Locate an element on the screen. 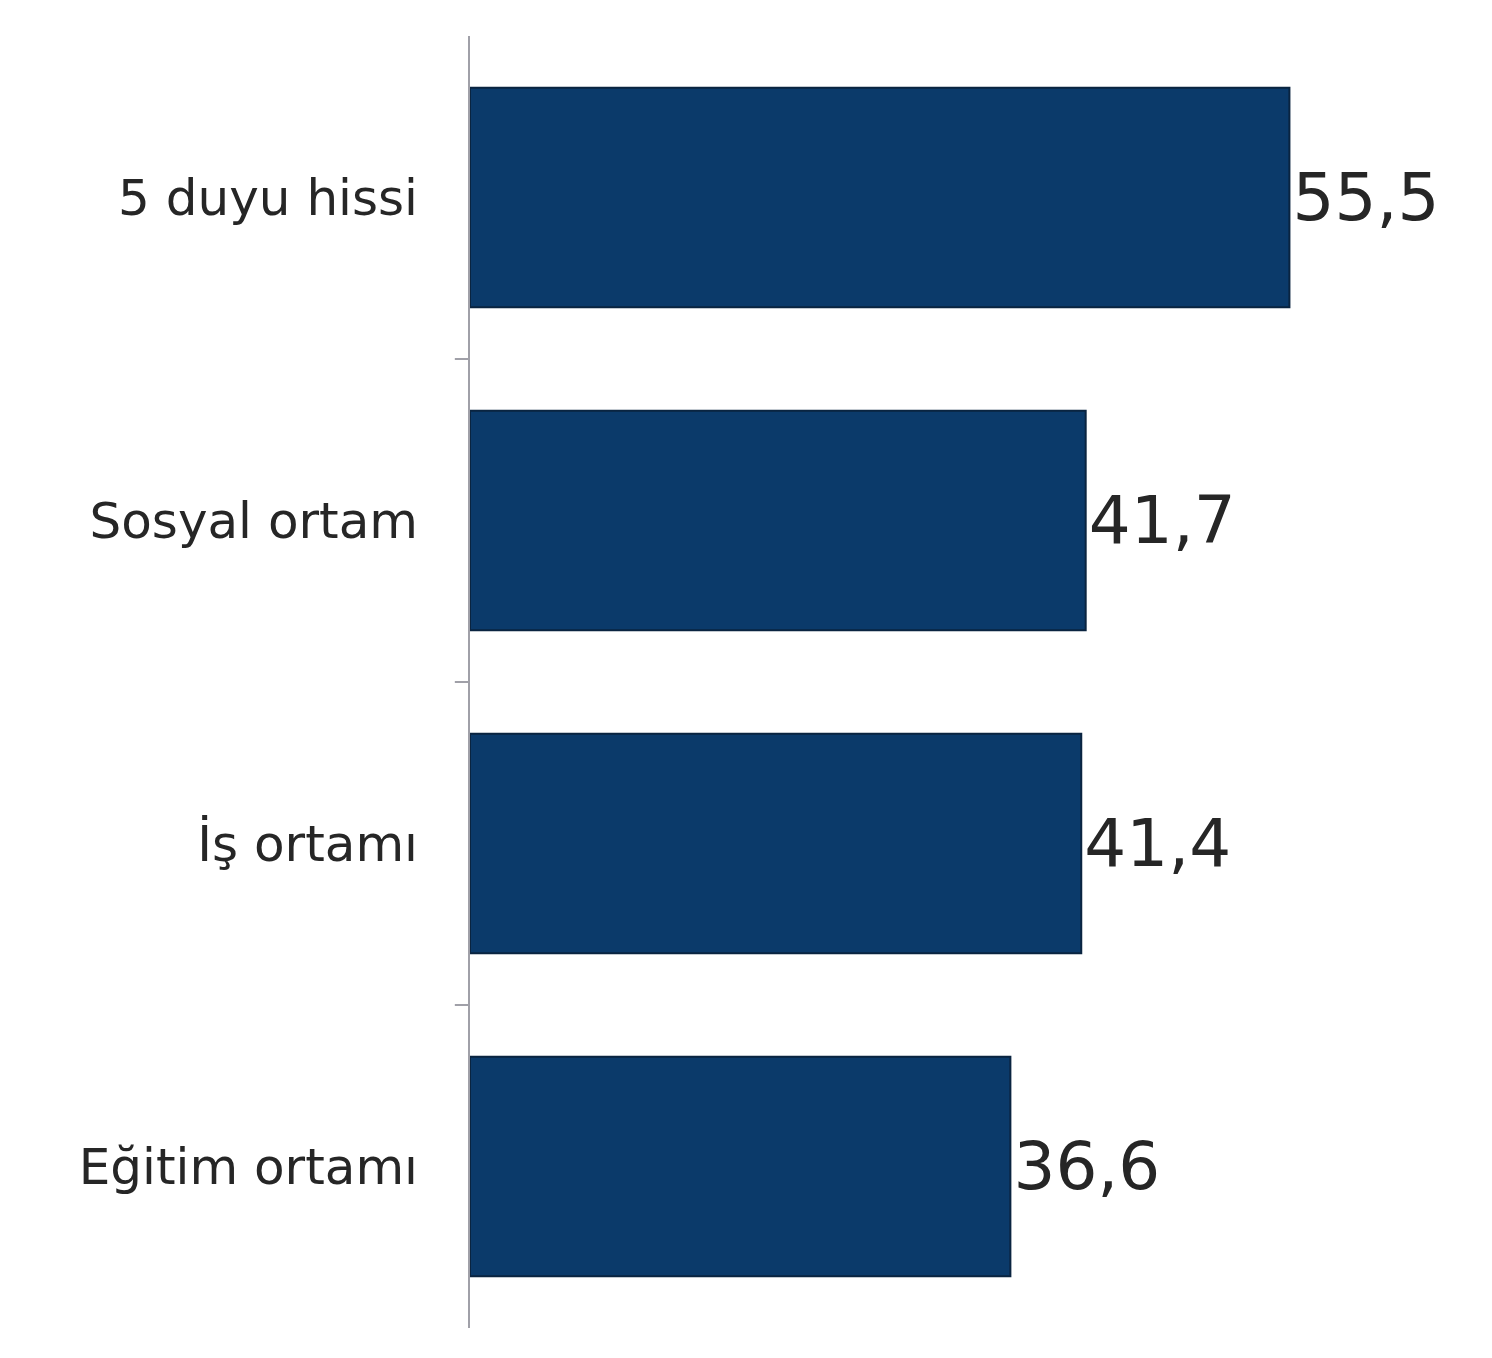  data-label: 41,7 is located at coordinates (1162, 520).